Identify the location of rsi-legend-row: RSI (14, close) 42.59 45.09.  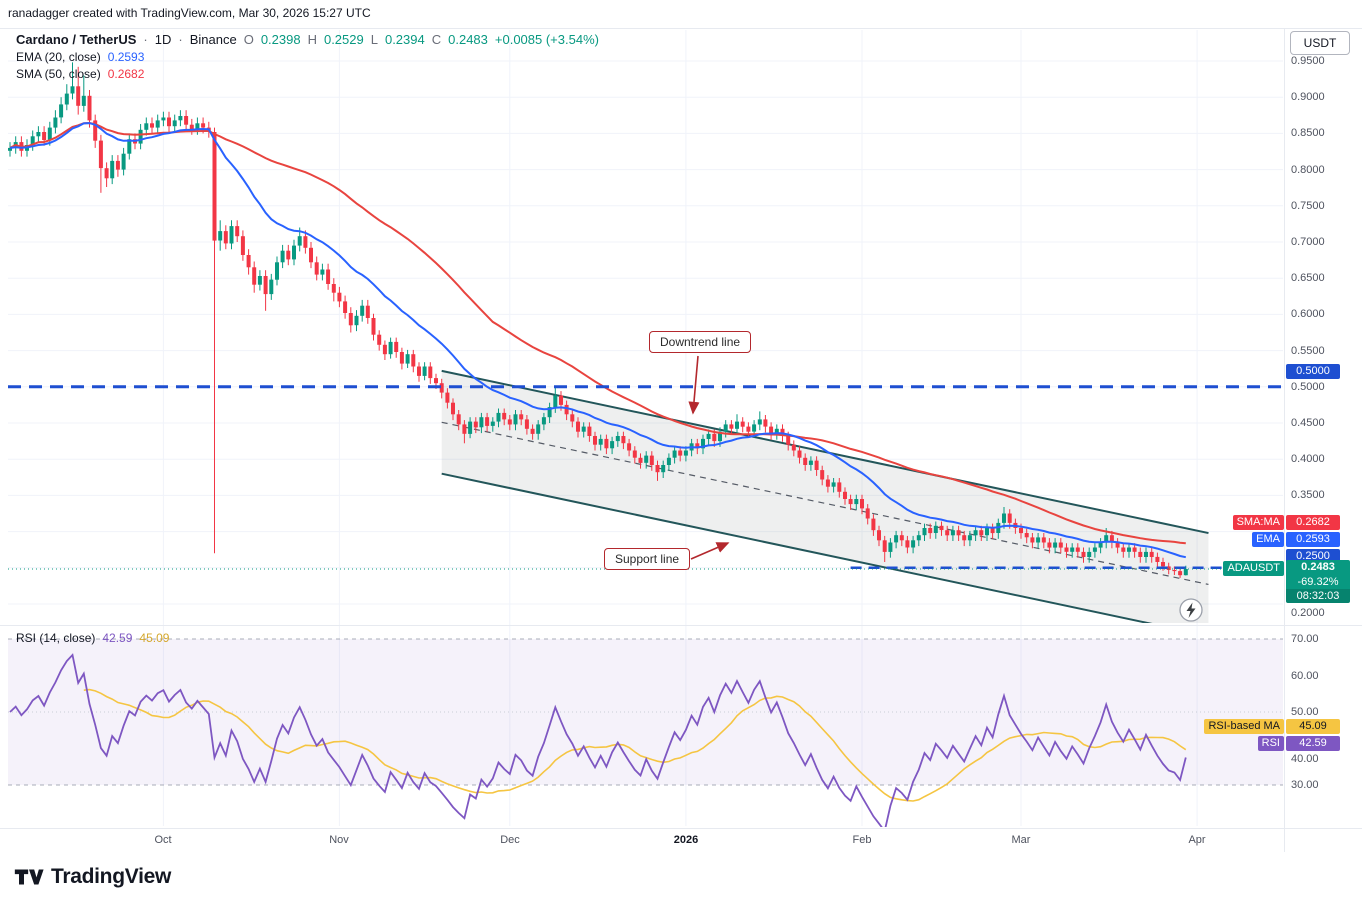
(92, 638).